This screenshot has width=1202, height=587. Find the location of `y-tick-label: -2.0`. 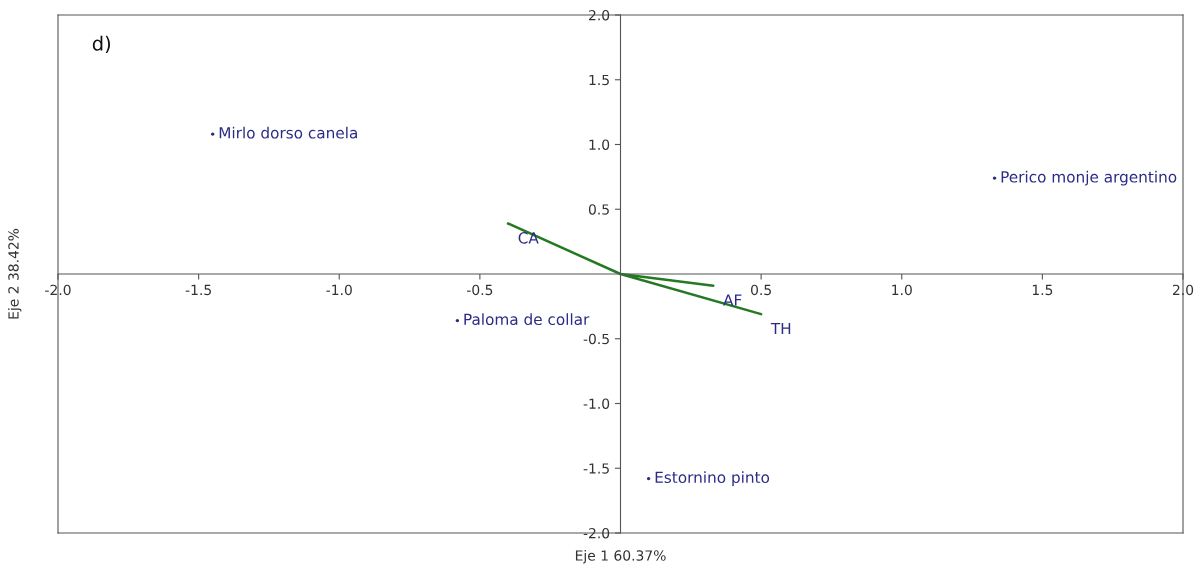

y-tick-label: -2.0 is located at coordinates (596, 533).